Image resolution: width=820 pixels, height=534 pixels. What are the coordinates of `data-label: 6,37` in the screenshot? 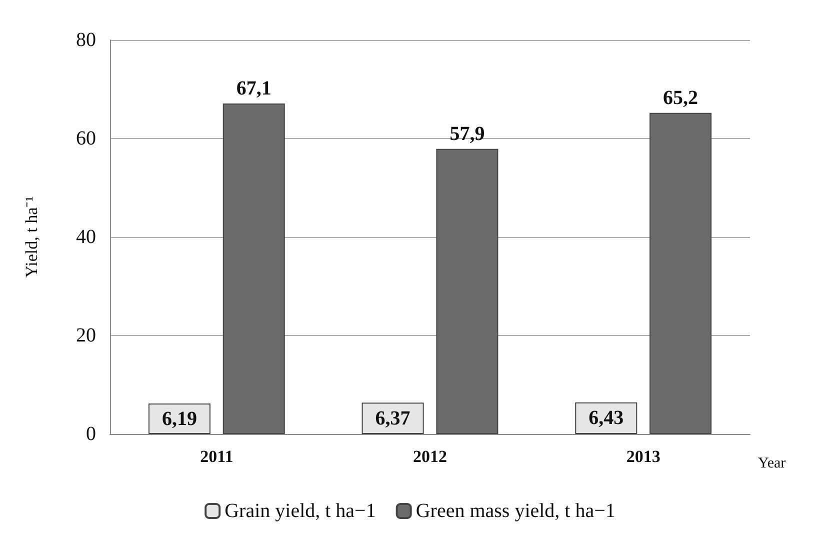 It's located at (392, 418).